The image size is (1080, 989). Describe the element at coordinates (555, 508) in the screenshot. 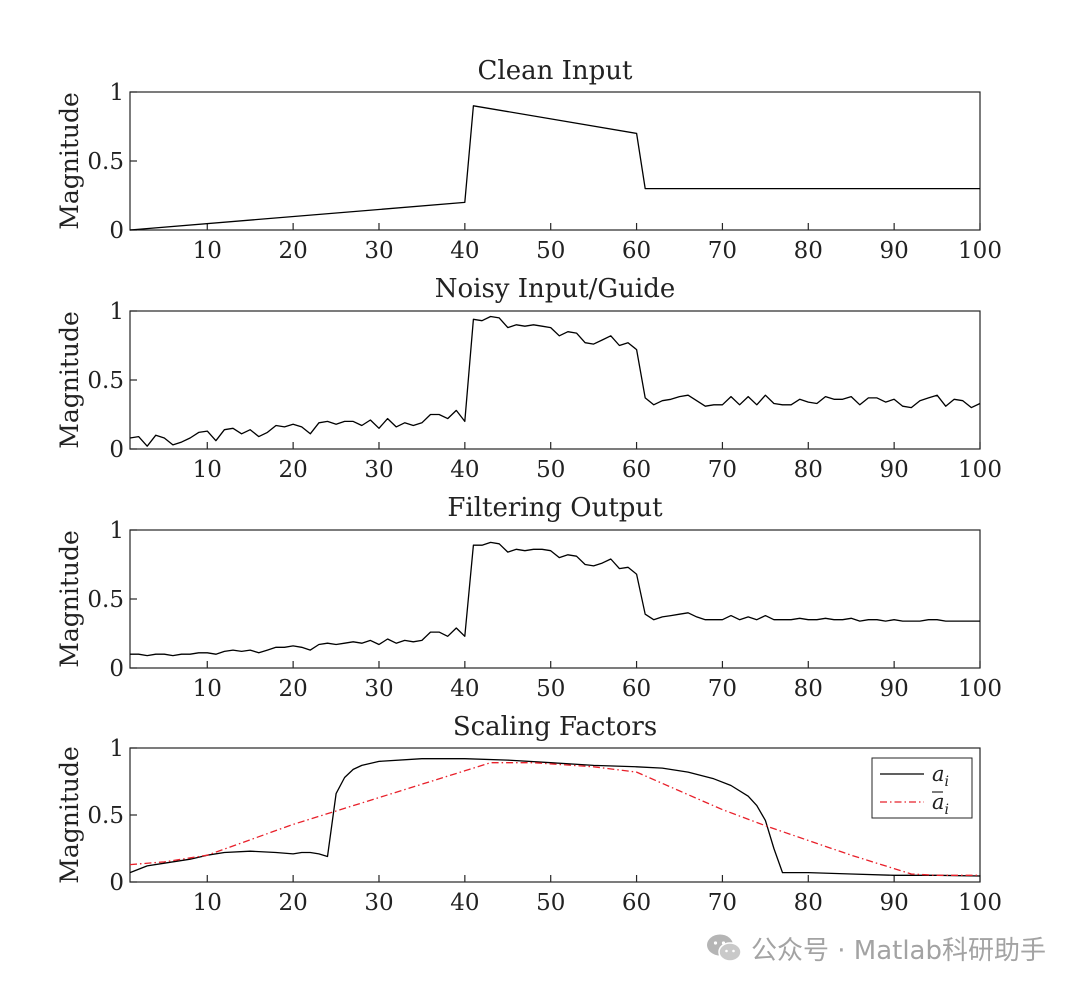

I see `subplot-title: Filtering Output` at that location.